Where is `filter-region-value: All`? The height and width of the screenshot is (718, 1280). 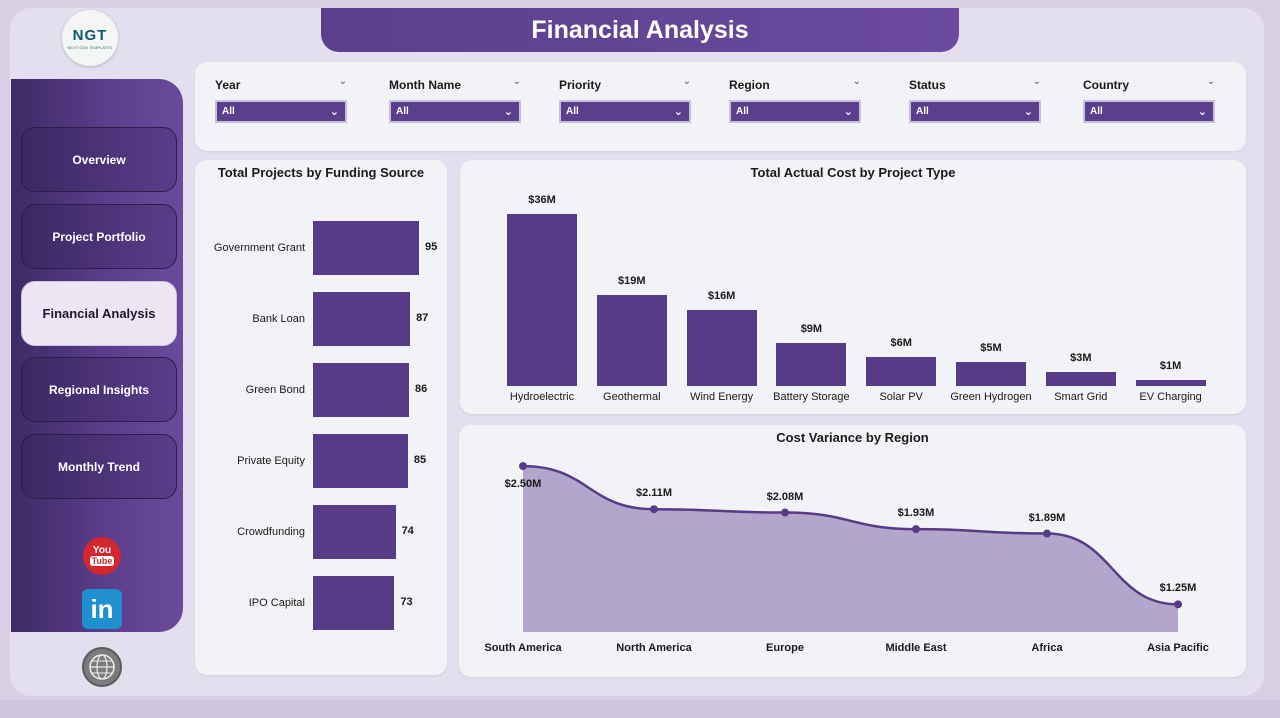 filter-region-value: All is located at coordinates (742, 111).